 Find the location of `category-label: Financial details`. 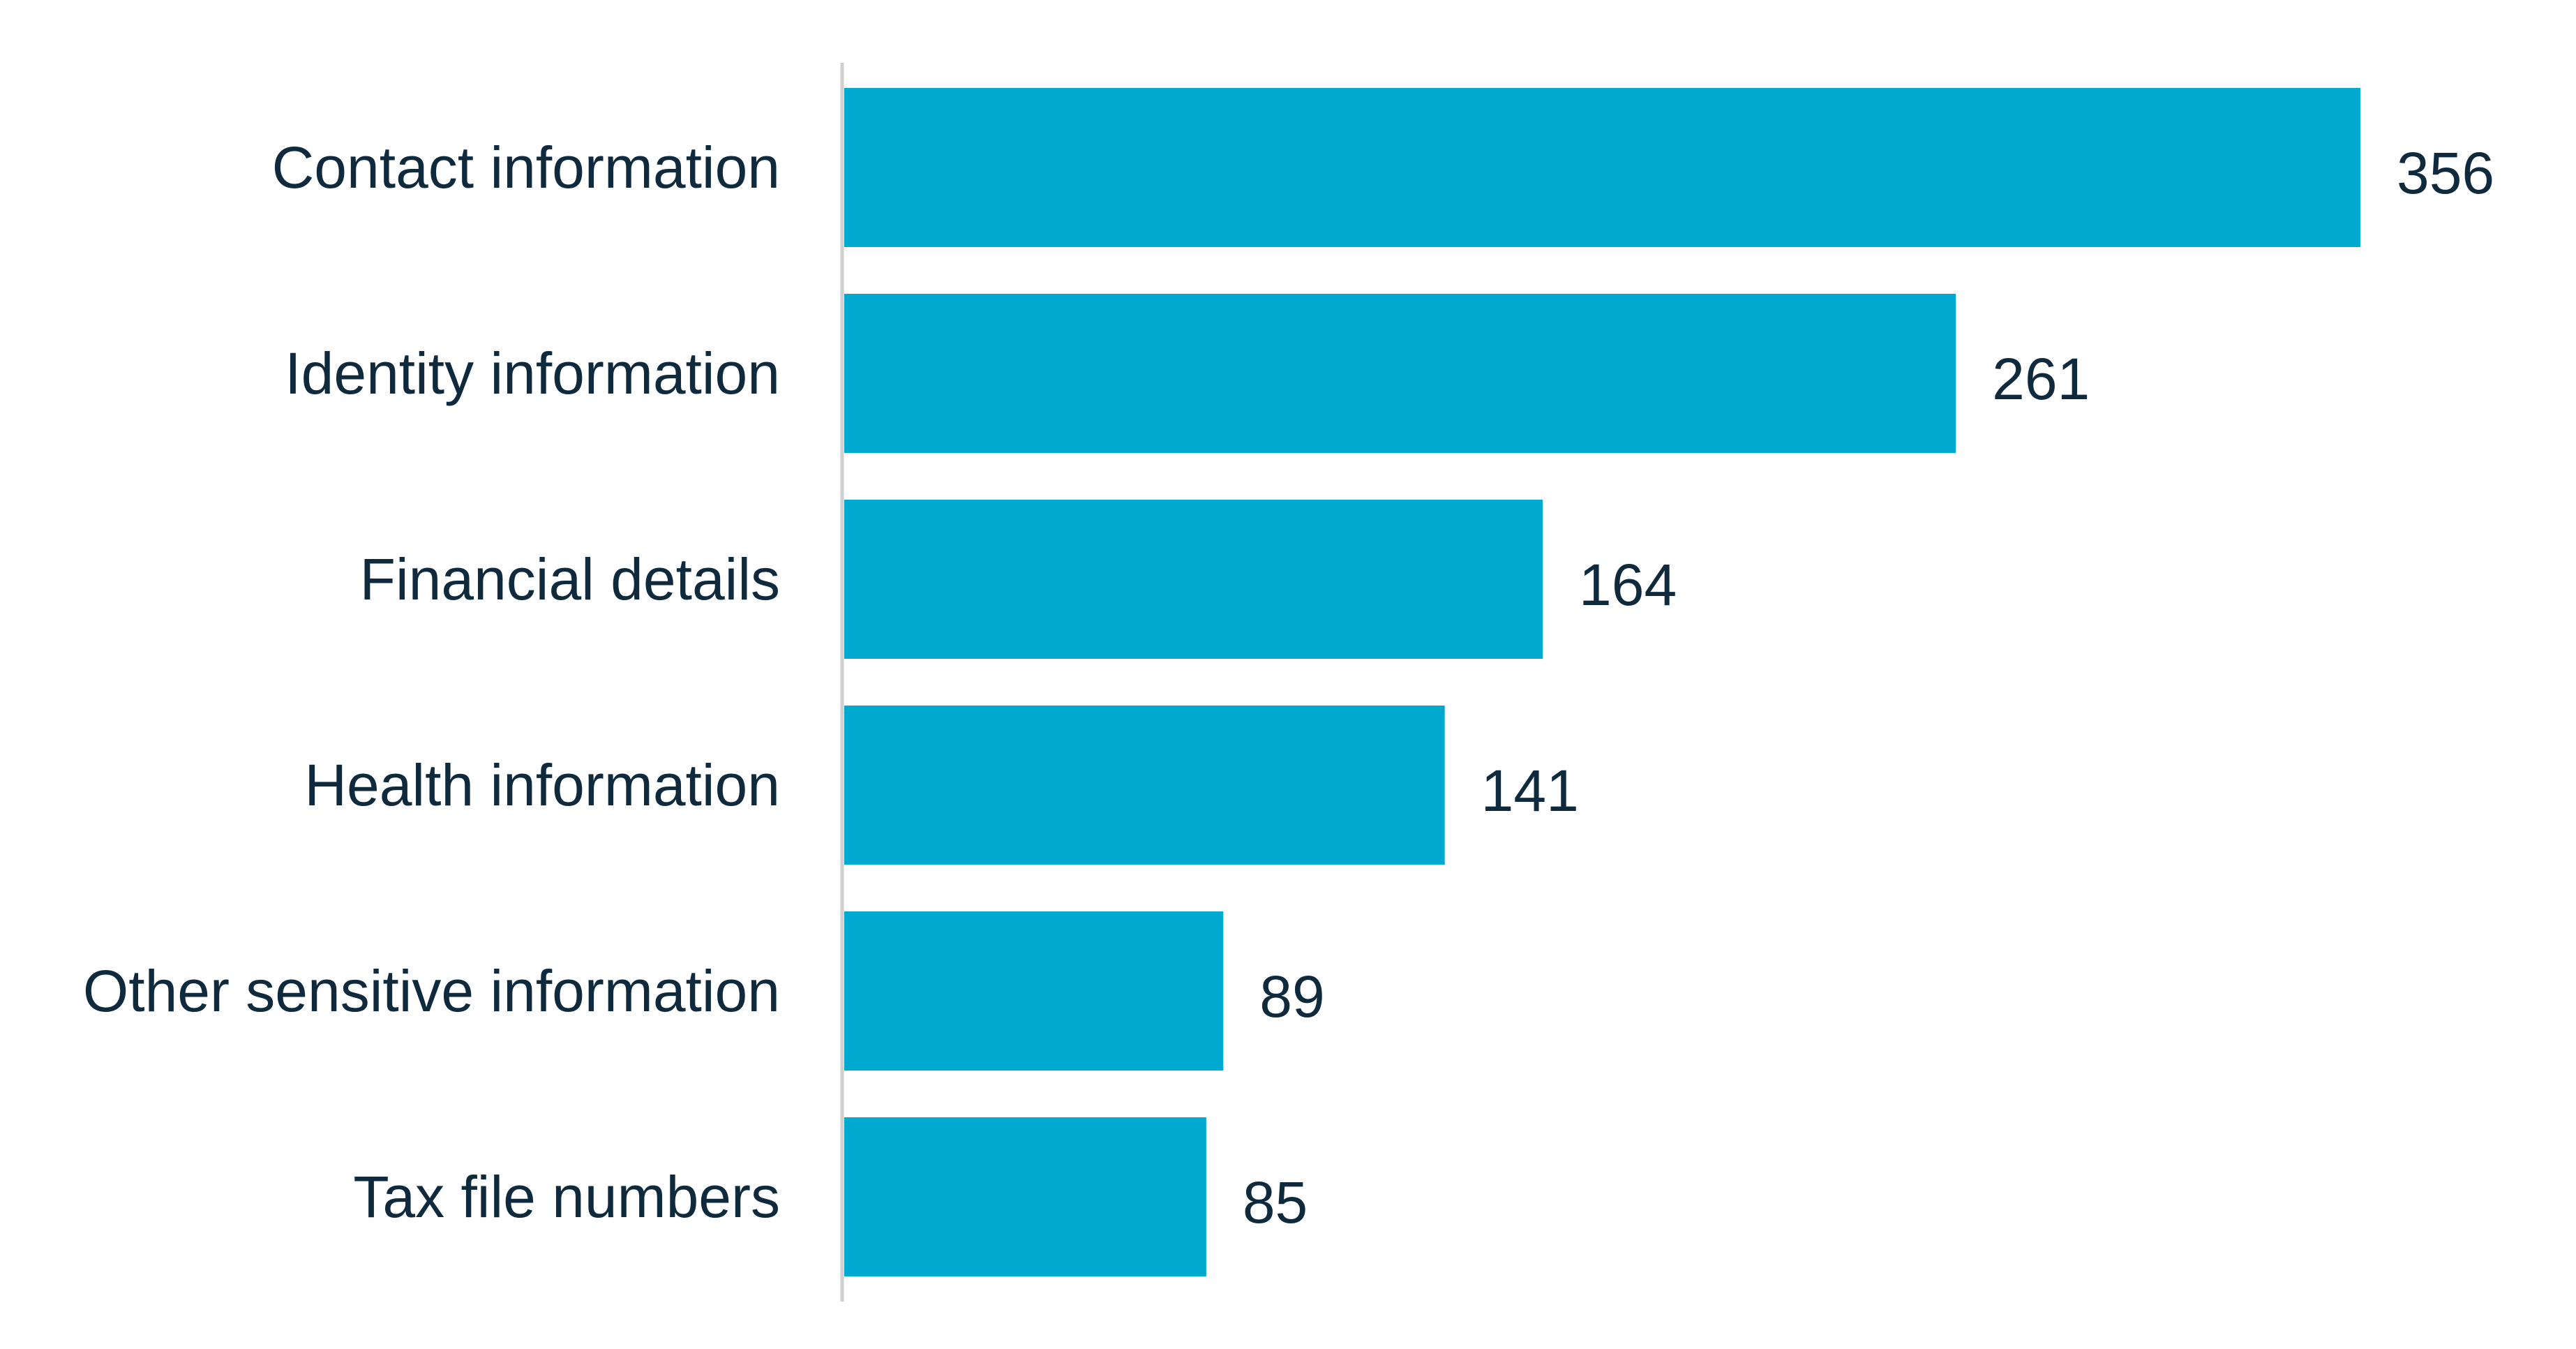

category-label: Financial details is located at coordinates (570, 579).